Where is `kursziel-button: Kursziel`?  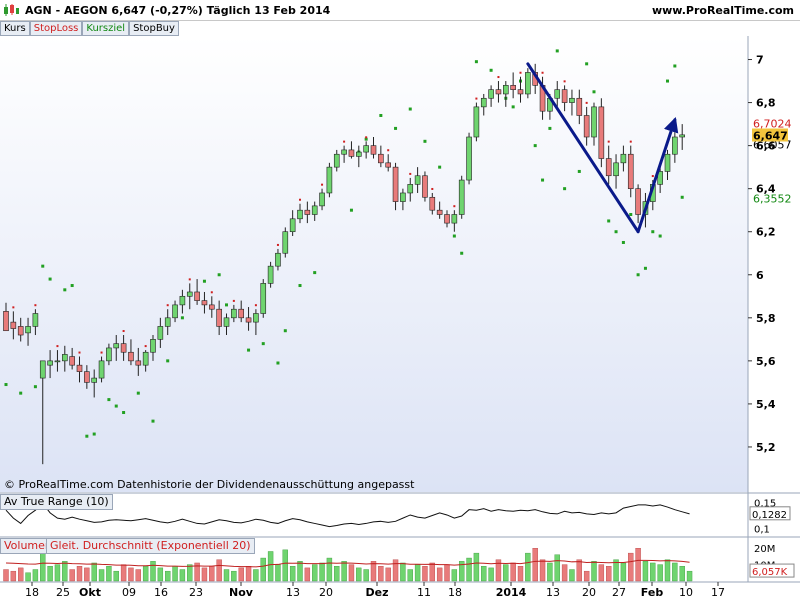 kursziel-button: Kursziel is located at coordinates (106, 28).